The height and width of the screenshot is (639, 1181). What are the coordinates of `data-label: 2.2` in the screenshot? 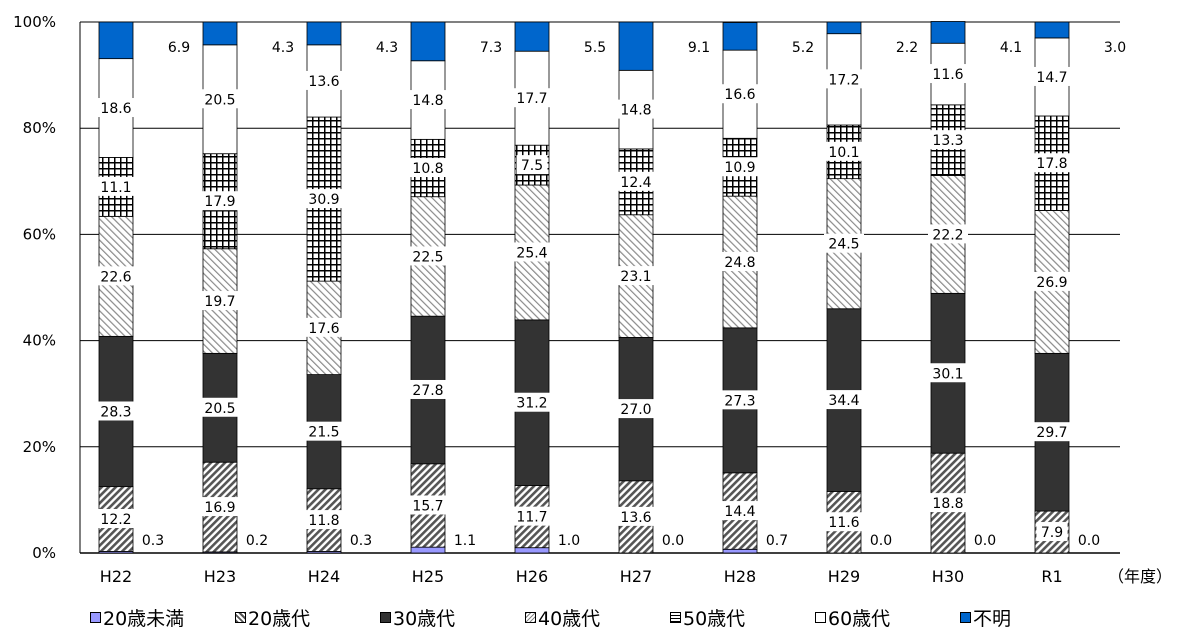 It's located at (907, 48).